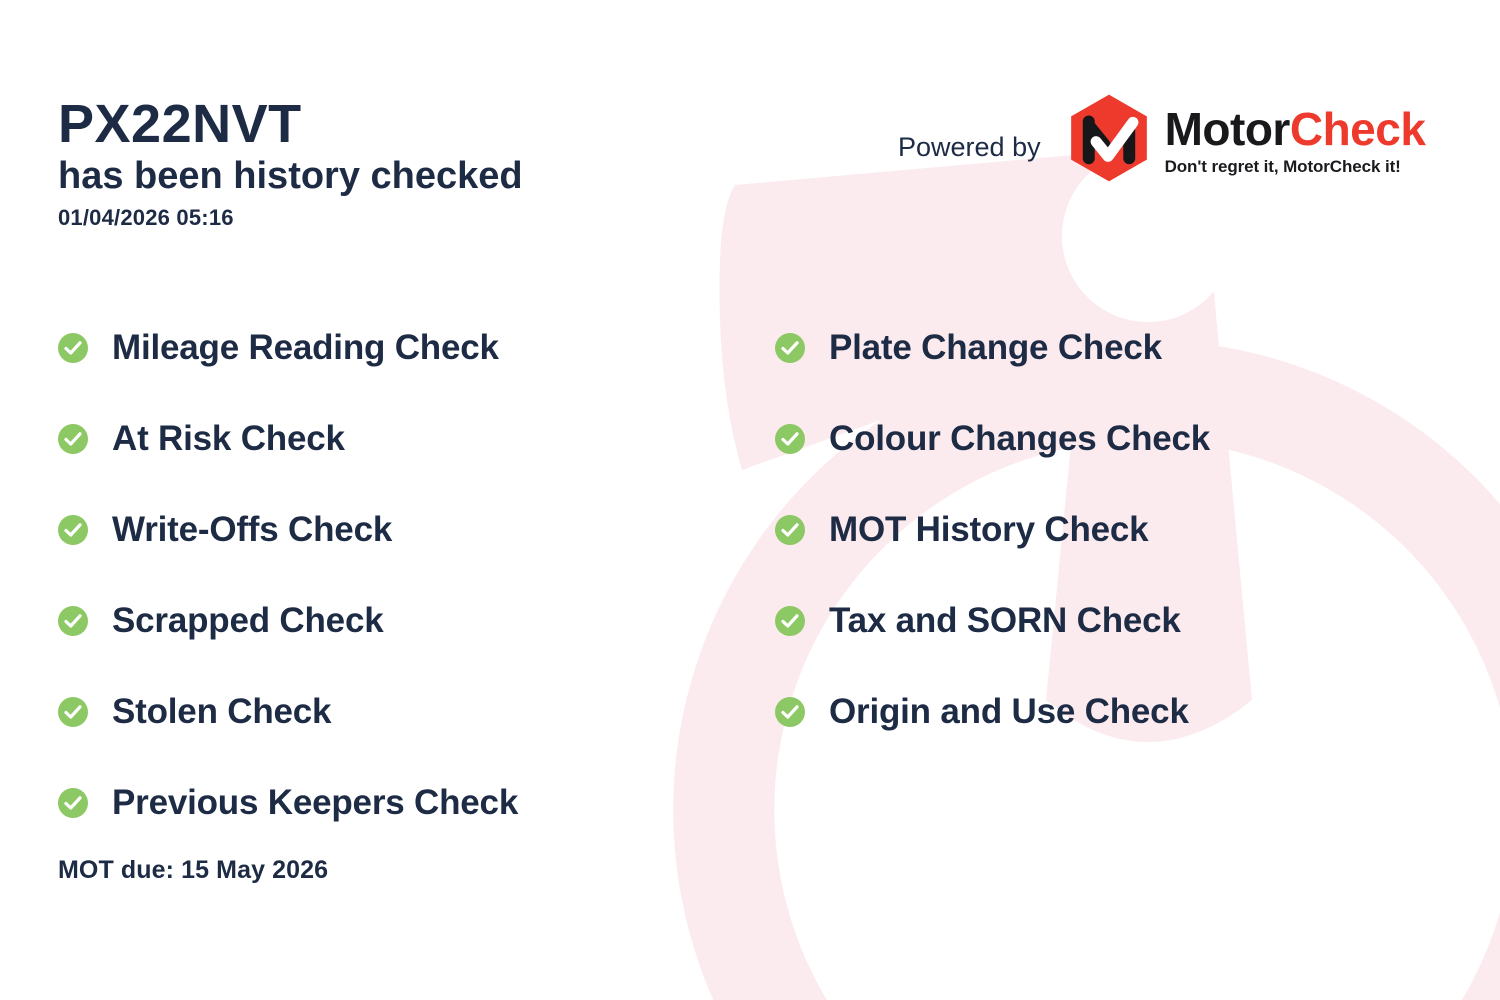  Describe the element at coordinates (290, 176) in the screenshot. I see `page-subtitle: has been history checked` at that location.